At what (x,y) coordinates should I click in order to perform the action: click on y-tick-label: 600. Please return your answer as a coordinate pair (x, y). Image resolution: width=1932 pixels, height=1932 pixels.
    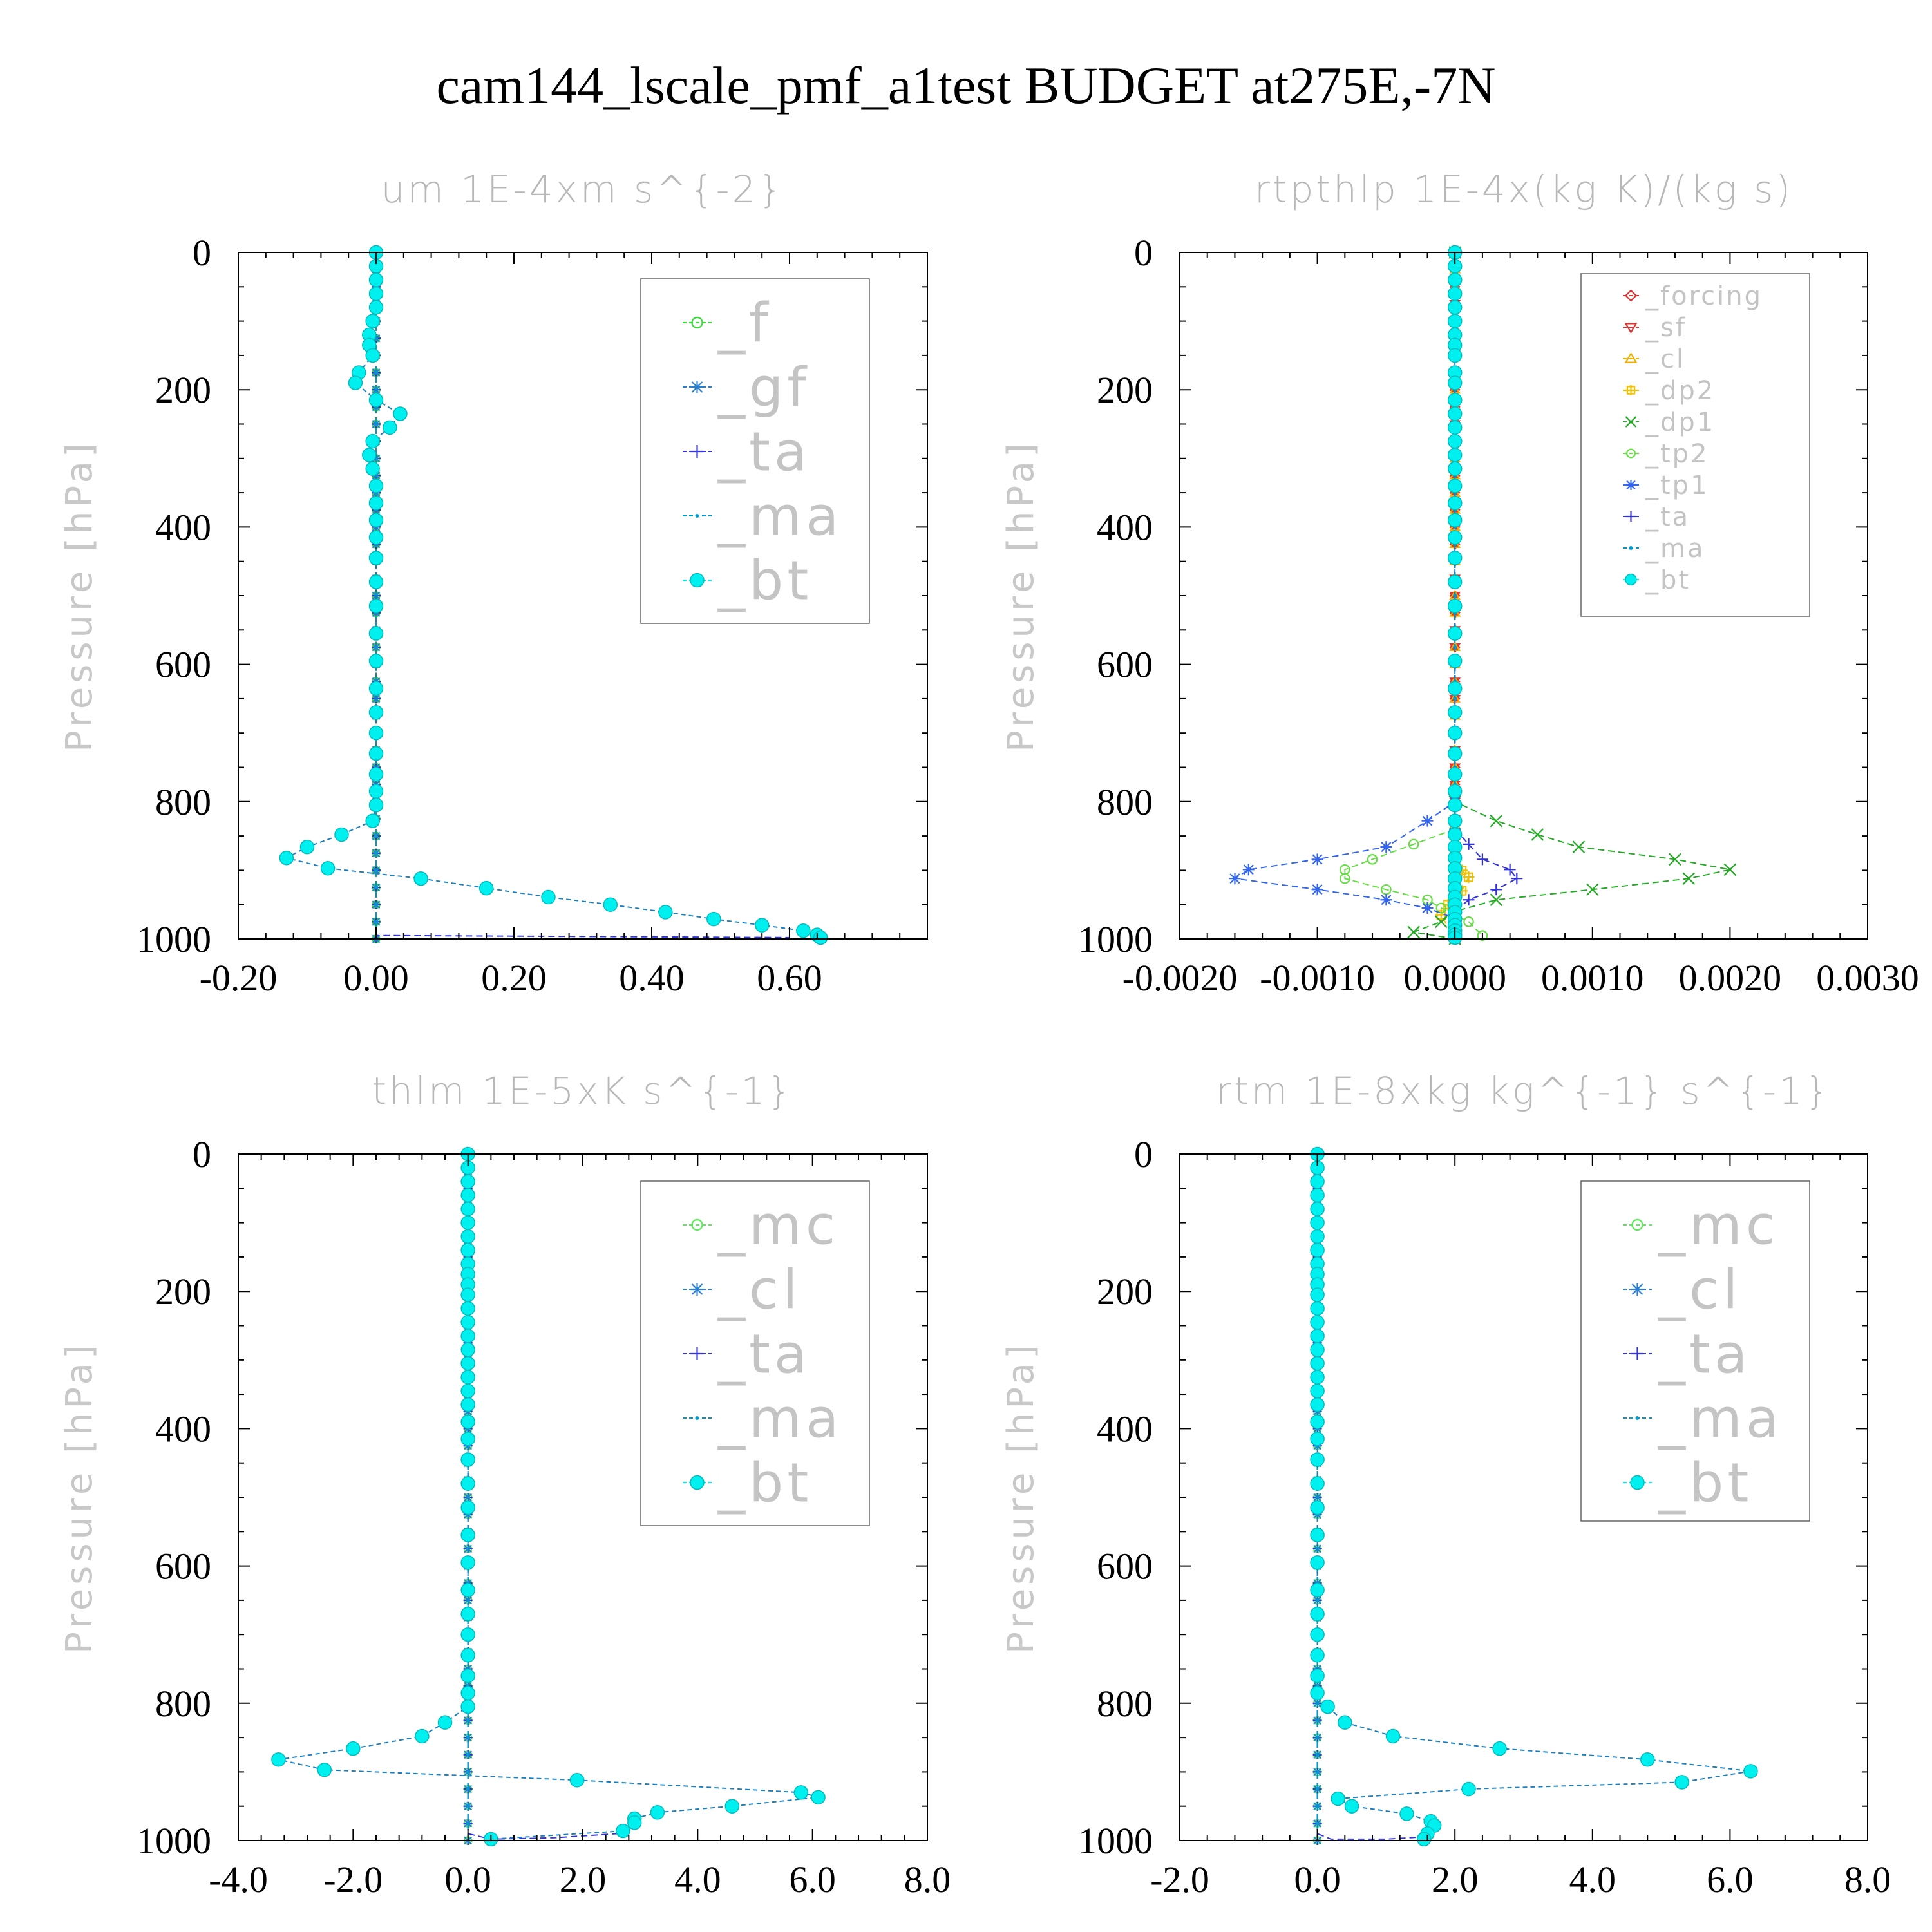
    Looking at the image, I should click on (183, 665).